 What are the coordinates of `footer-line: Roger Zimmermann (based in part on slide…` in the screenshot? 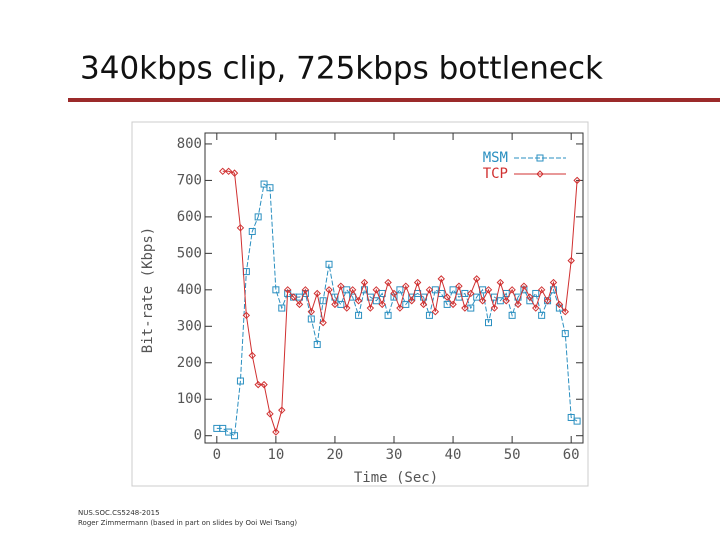 It's located at (187, 523).